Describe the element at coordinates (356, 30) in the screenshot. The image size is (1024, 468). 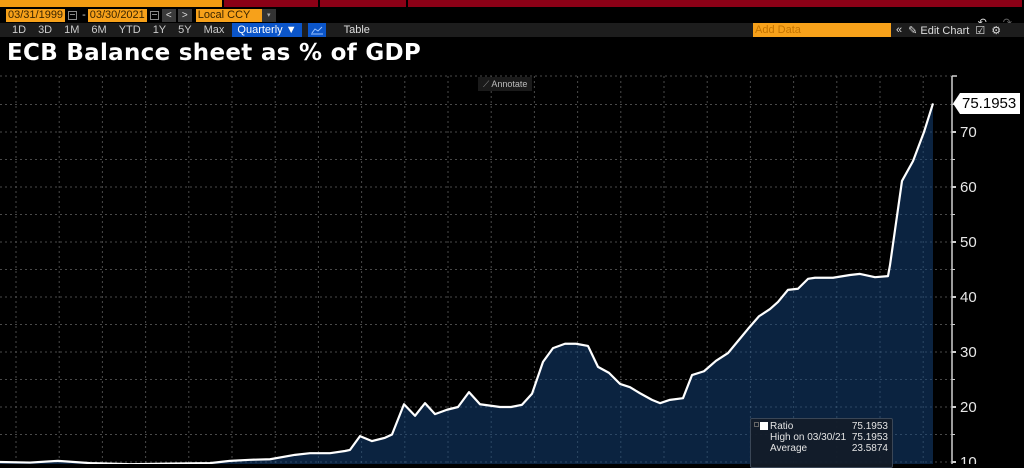
I see `table-button: Table` at that location.